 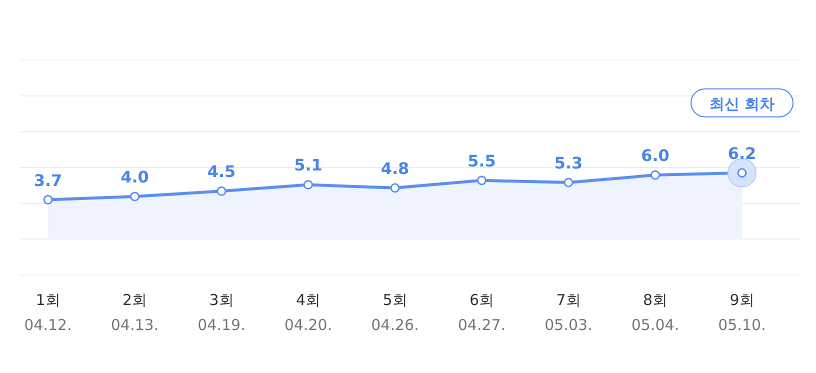 What do you see at coordinates (221, 172) in the screenshot?
I see `data-label: 4.5` at bounding box center [221, 172].